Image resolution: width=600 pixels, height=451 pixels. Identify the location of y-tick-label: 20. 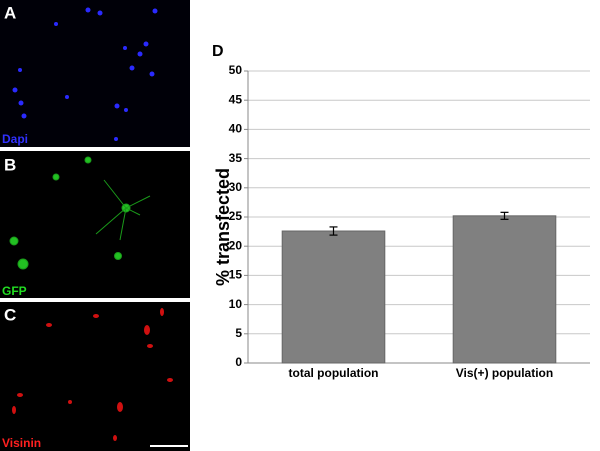
(236, 245).